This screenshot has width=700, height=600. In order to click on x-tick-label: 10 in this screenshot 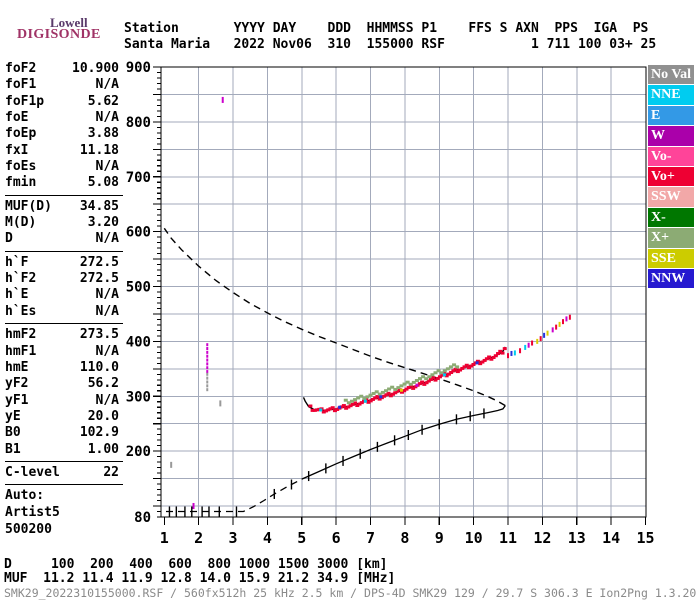, I will do `click(474, 538)`.